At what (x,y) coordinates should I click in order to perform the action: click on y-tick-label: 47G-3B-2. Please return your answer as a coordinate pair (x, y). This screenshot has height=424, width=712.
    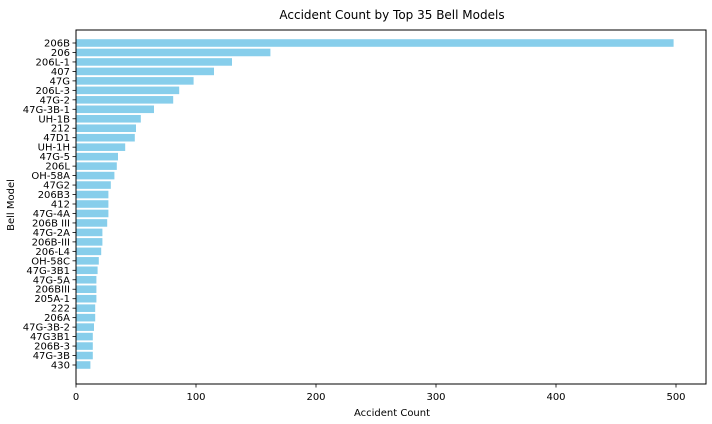
    Looking at the image, I should click on (46, 328).